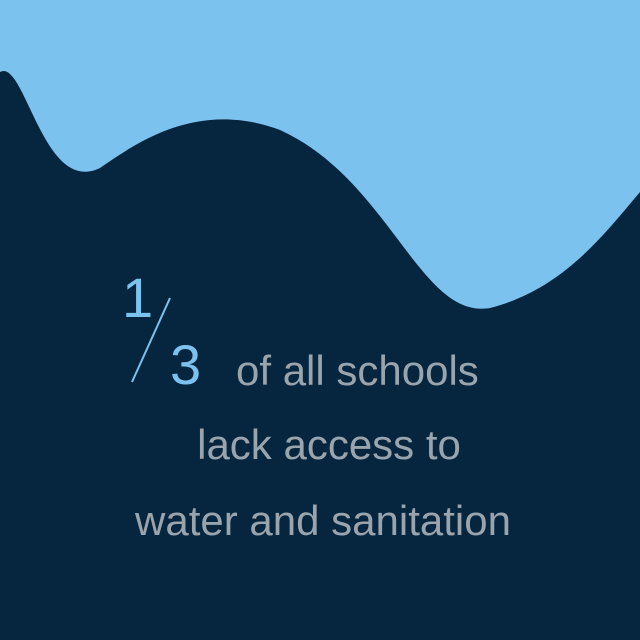 This screenshot has width=640, height=640. Describe the element at coordinates (323, 520) in the screenshot. I see `statement-line-3: water and sanitation` at that location.